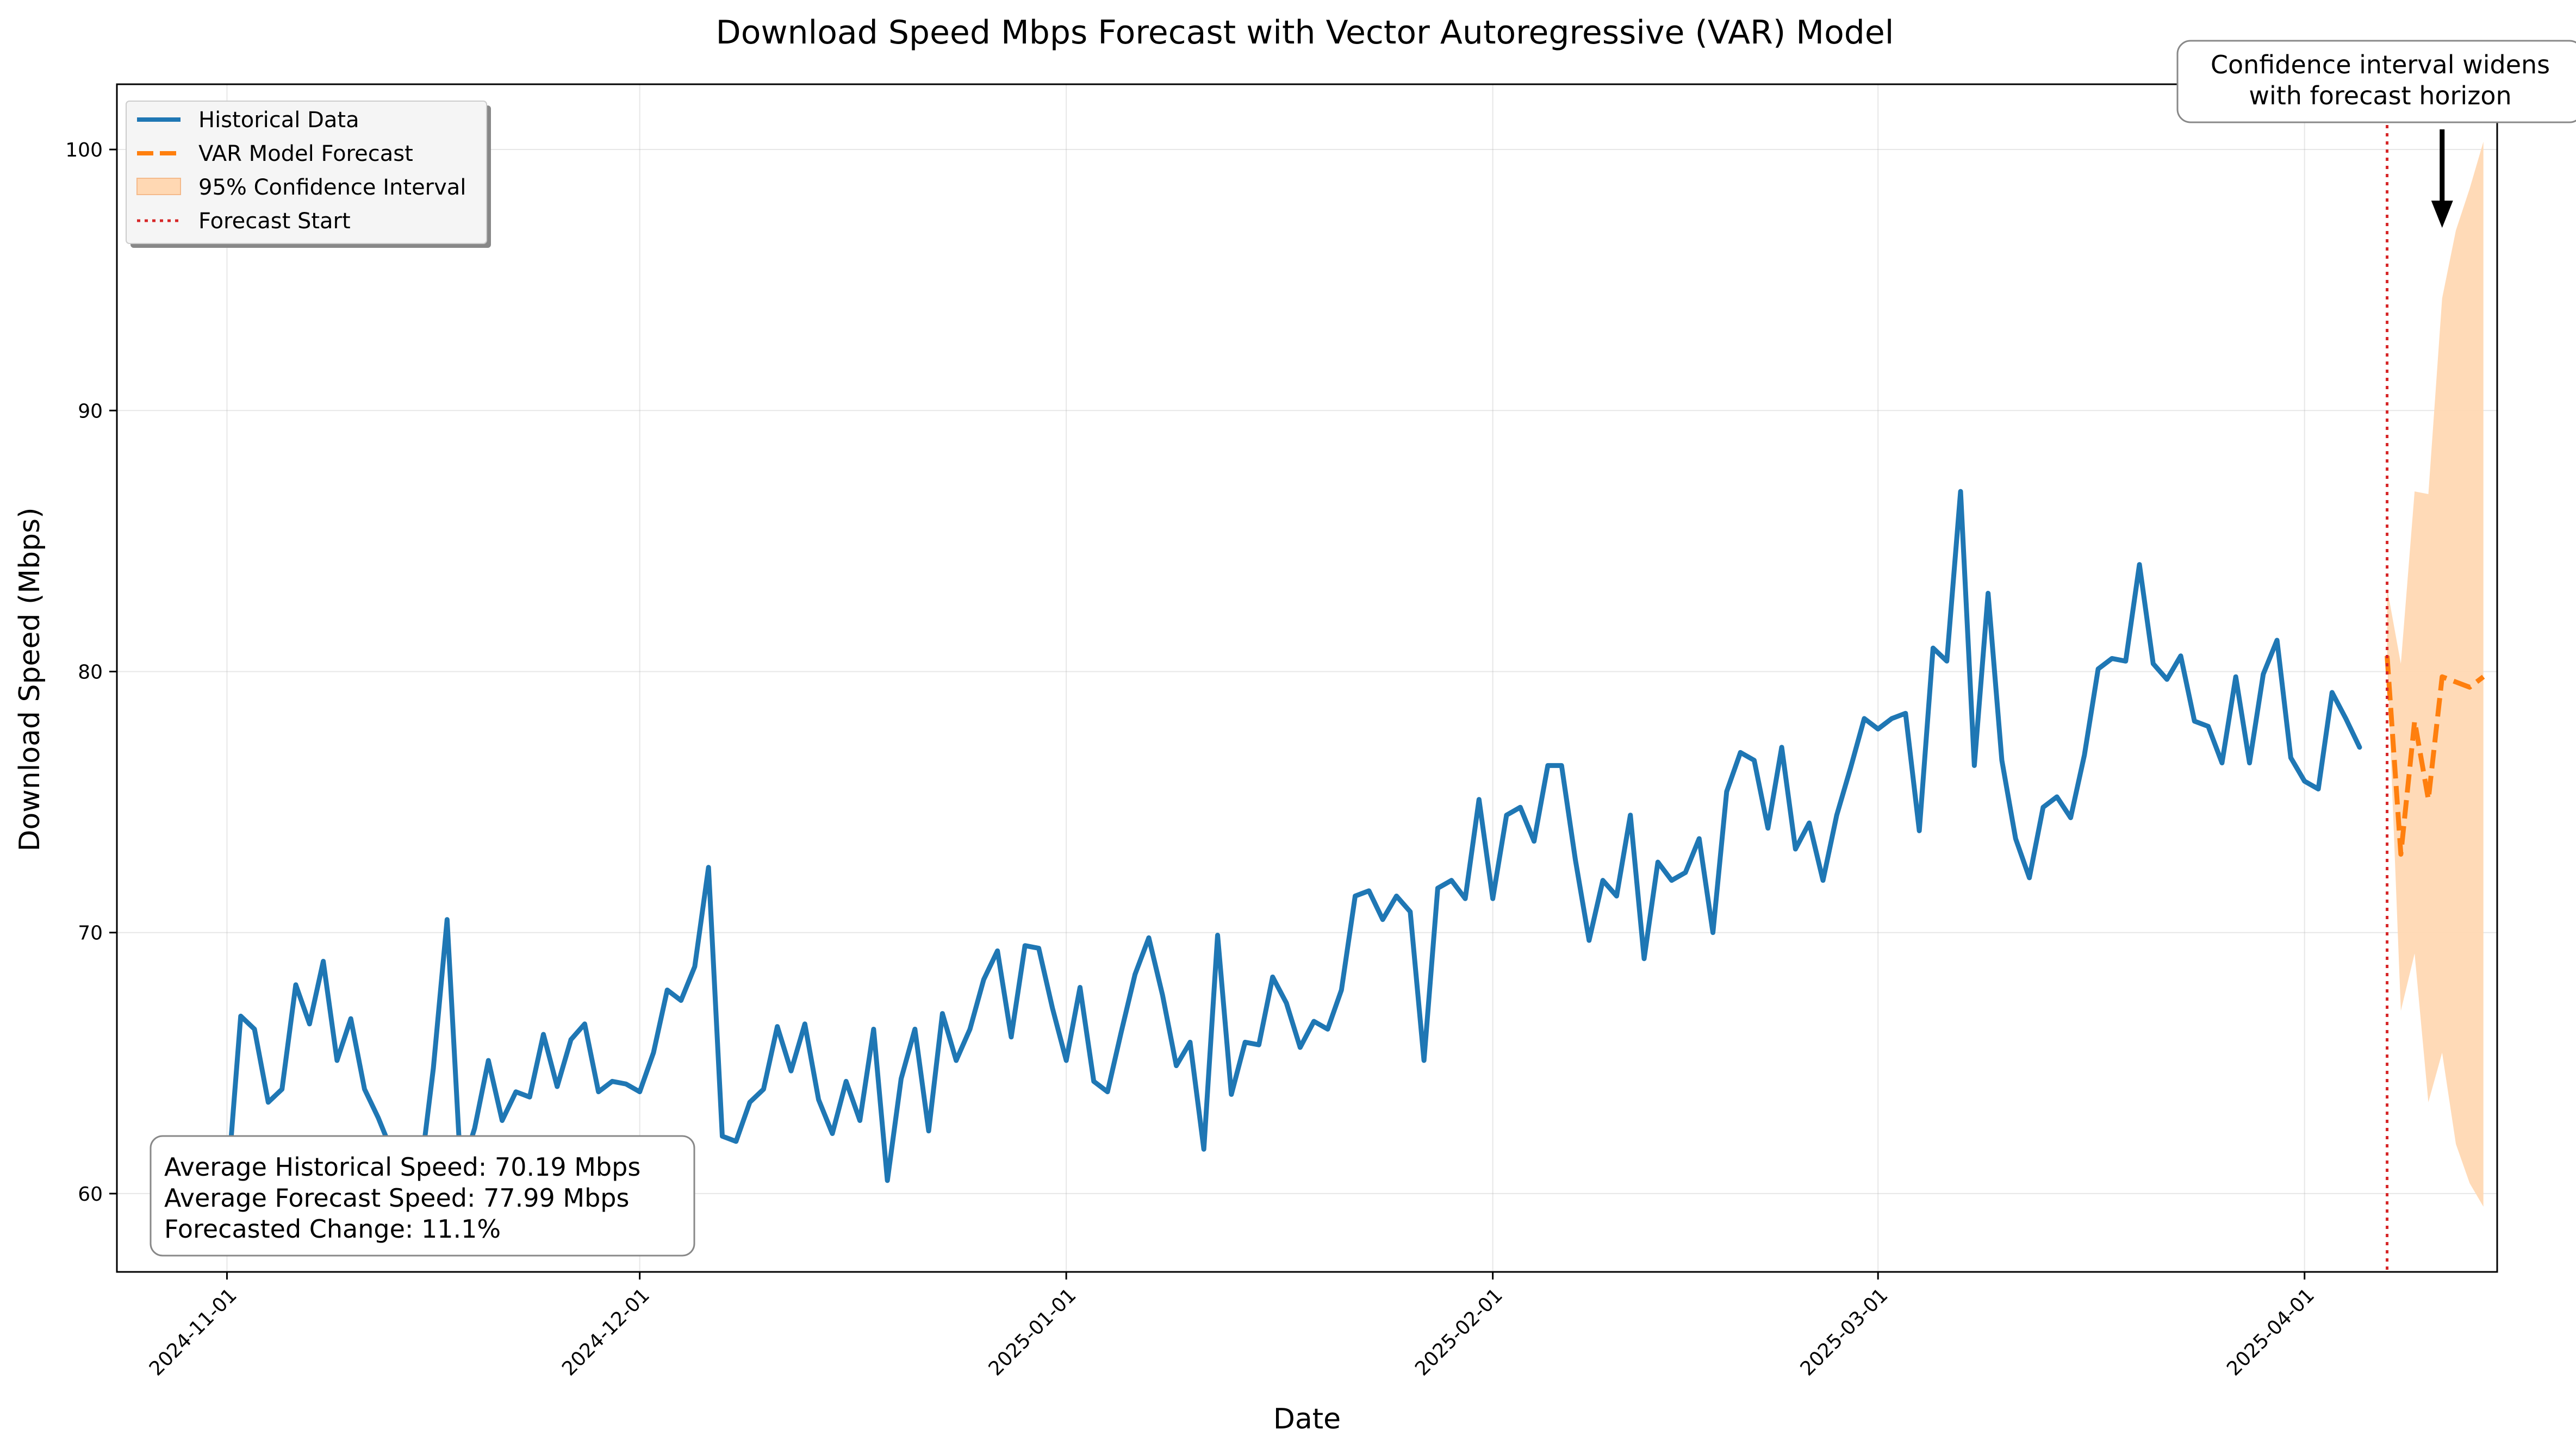 This screenshot has height=1454, width=2576. I want to click on legend-swatch-confidence-interval, so click(158, 186).